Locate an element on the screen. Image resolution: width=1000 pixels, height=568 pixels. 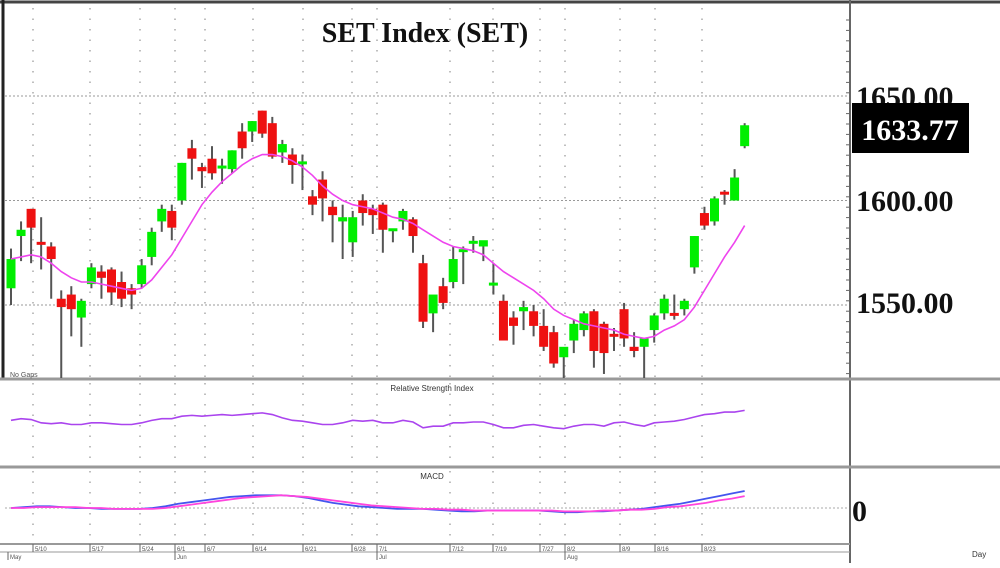
date-tick-label: 5/24 is located at coordinates (148, 550).